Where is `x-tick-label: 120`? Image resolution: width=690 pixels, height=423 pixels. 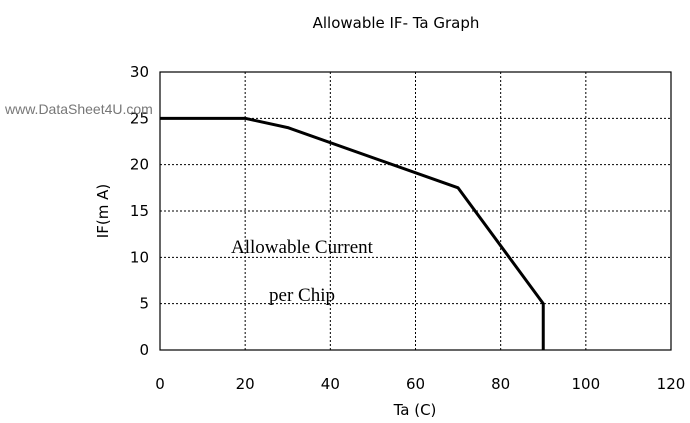 x-tick-label: 120 is located at coordinates (671, 384).